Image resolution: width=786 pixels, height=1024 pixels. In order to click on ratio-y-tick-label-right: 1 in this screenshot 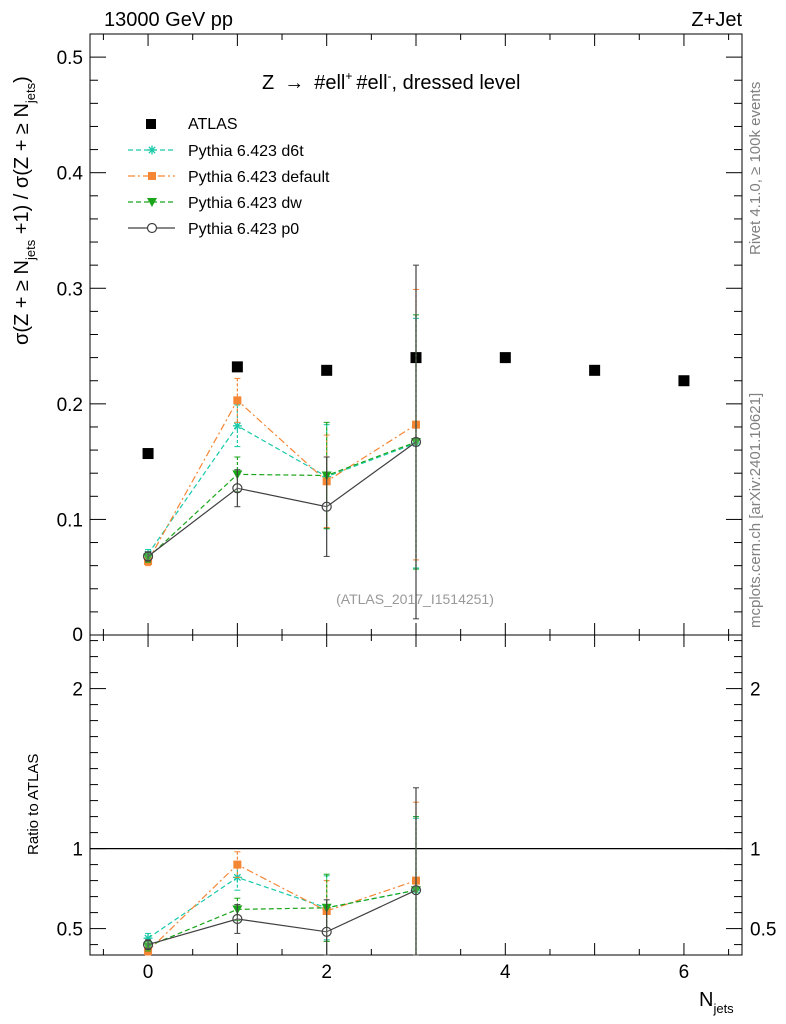, I will do `click(755, 850)`.